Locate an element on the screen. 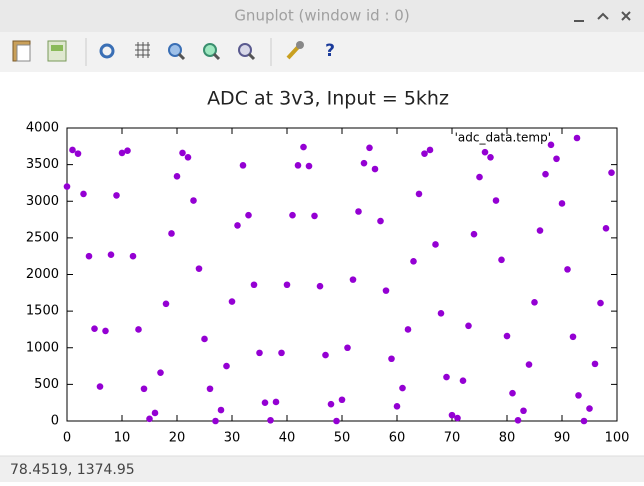  legend-label: 'adc_data.temp' is located at coordinates (503, 138).